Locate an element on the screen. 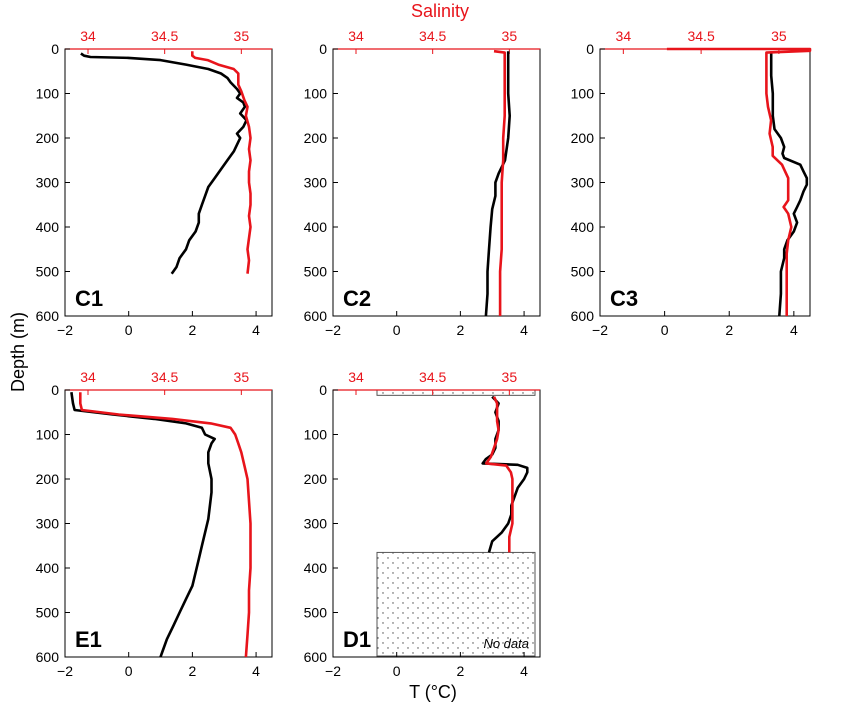 This screenshot has width=850, height=714. panel-e1: 0 100 200 300 400 500 600−2 0 2 4 34 34.5 35 E1 is located at coordinates (154, 524).